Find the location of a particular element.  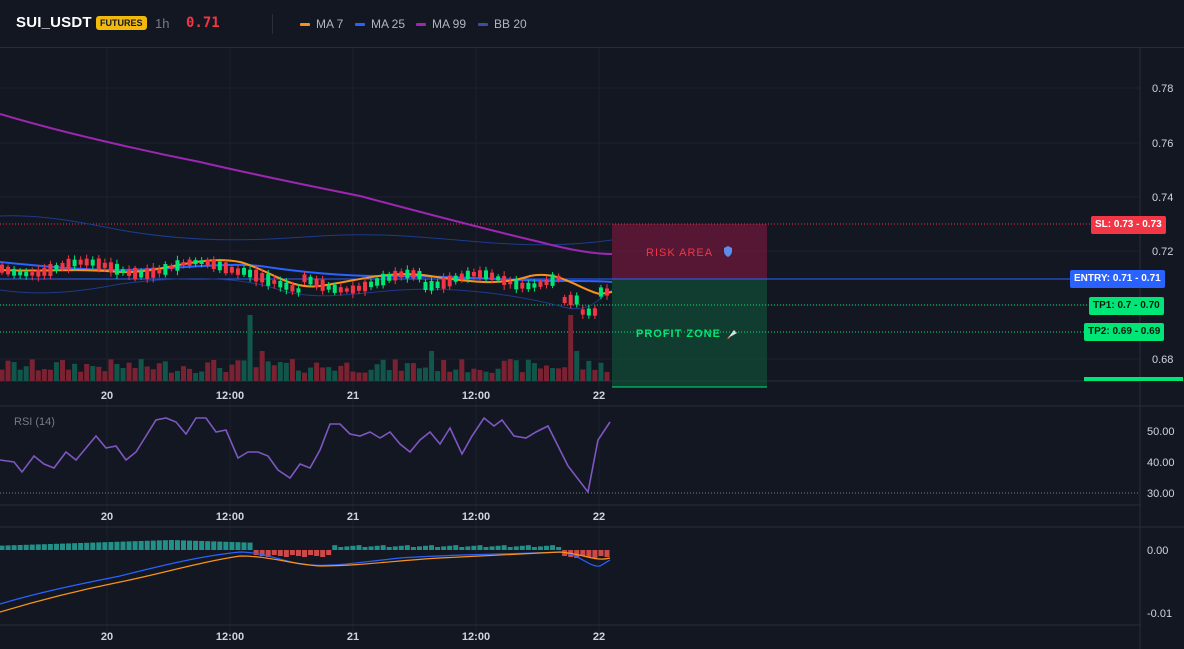

legend-ma99: MA 99 is located at coordinates (441, 24).